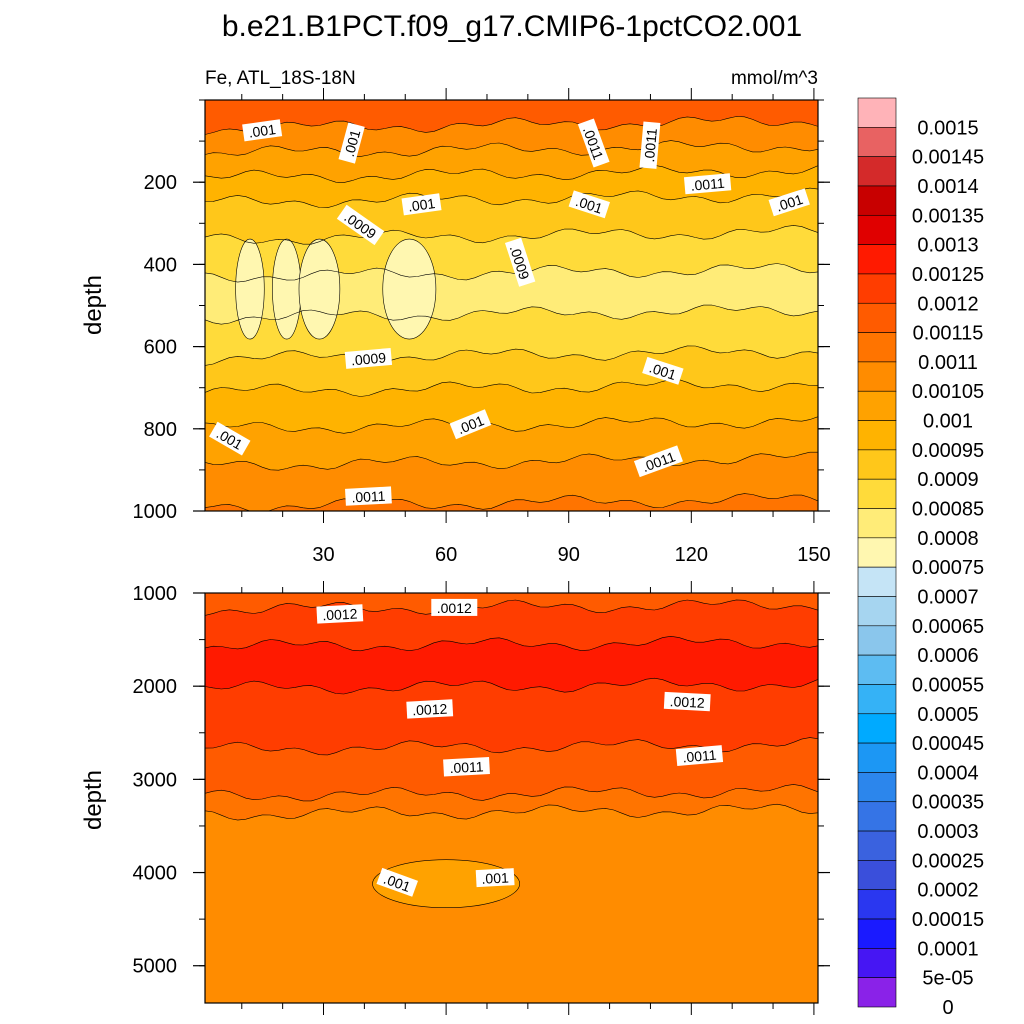  I want to click on y-tick-label: 800, so click(160, 430).